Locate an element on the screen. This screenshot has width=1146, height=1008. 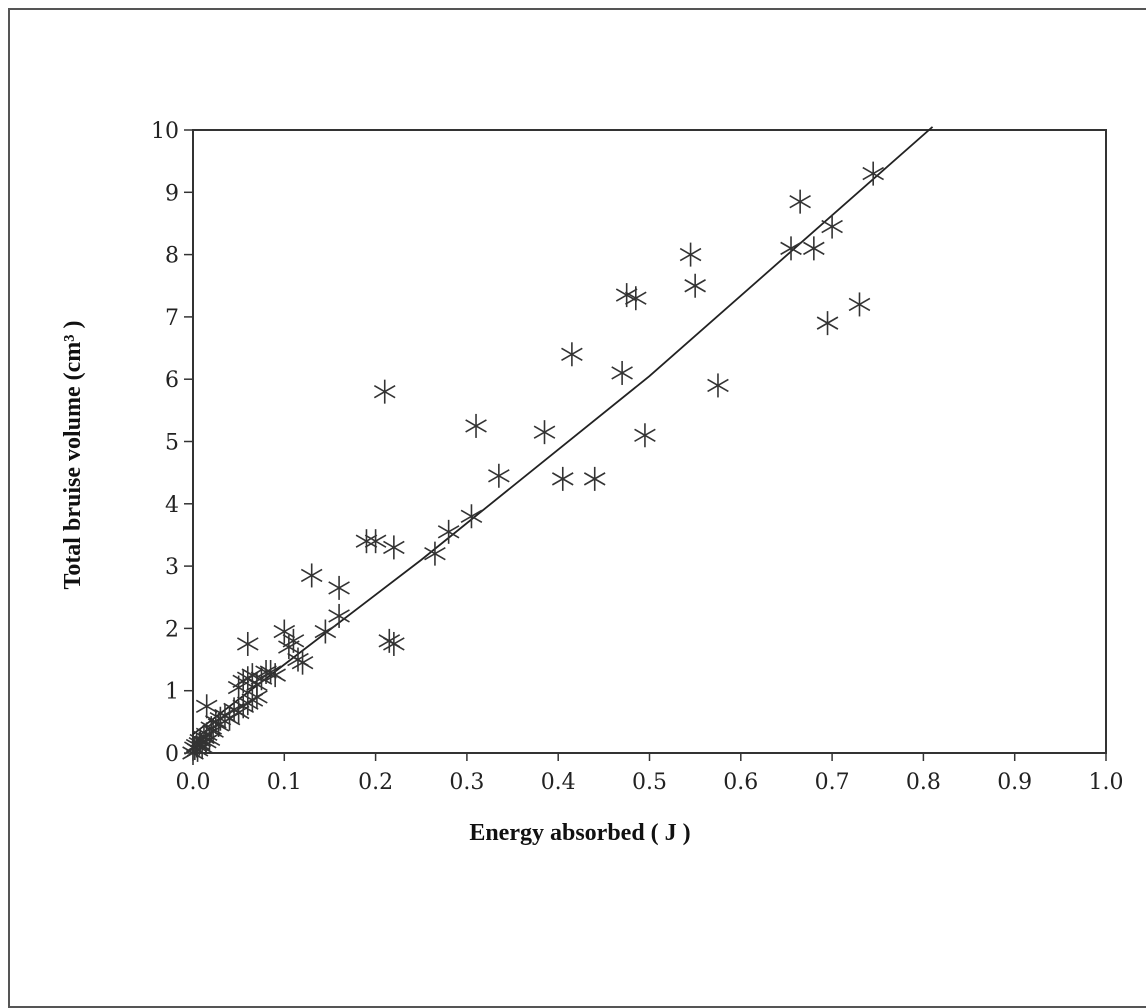
x-tick-label: 1.0 is located at coordinates (1106, 782).